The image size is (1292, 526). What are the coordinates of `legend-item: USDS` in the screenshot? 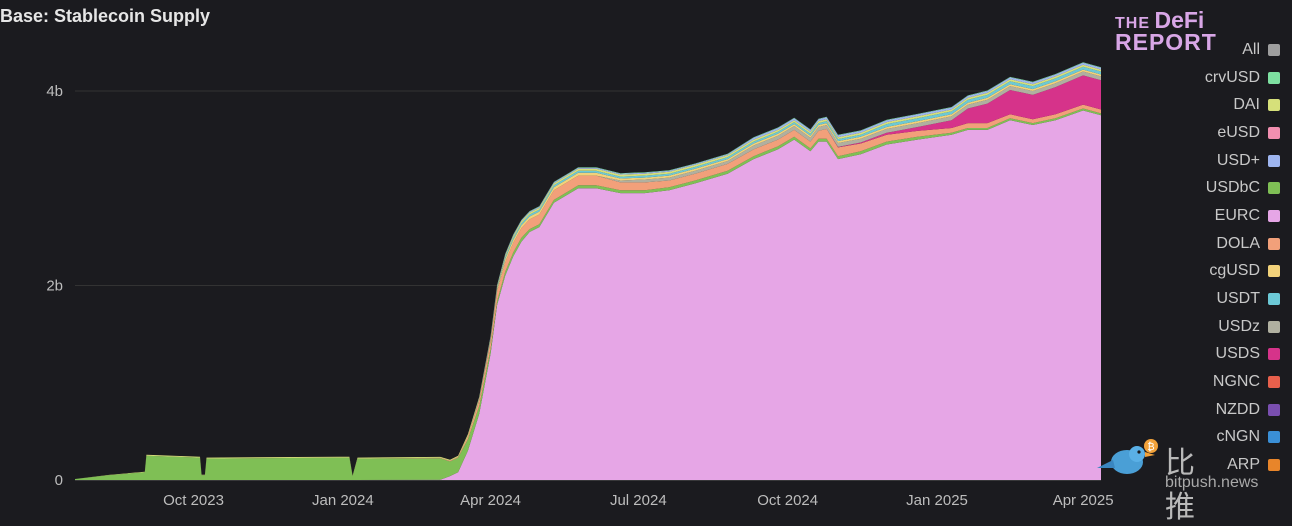 It's located at (1242, 355).